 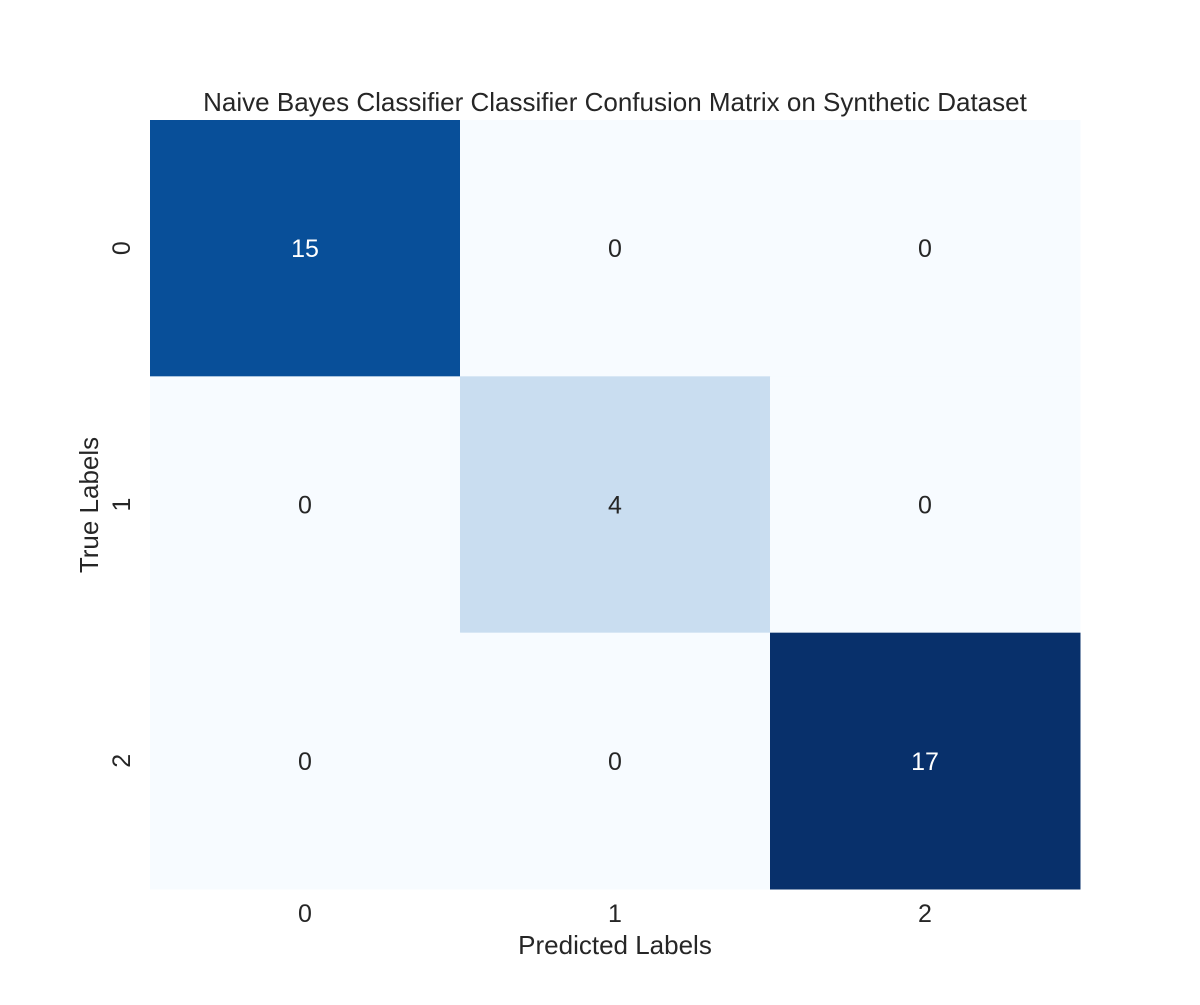 I want to click on x-tick-label-0: 0, so click(x=305, y=914).